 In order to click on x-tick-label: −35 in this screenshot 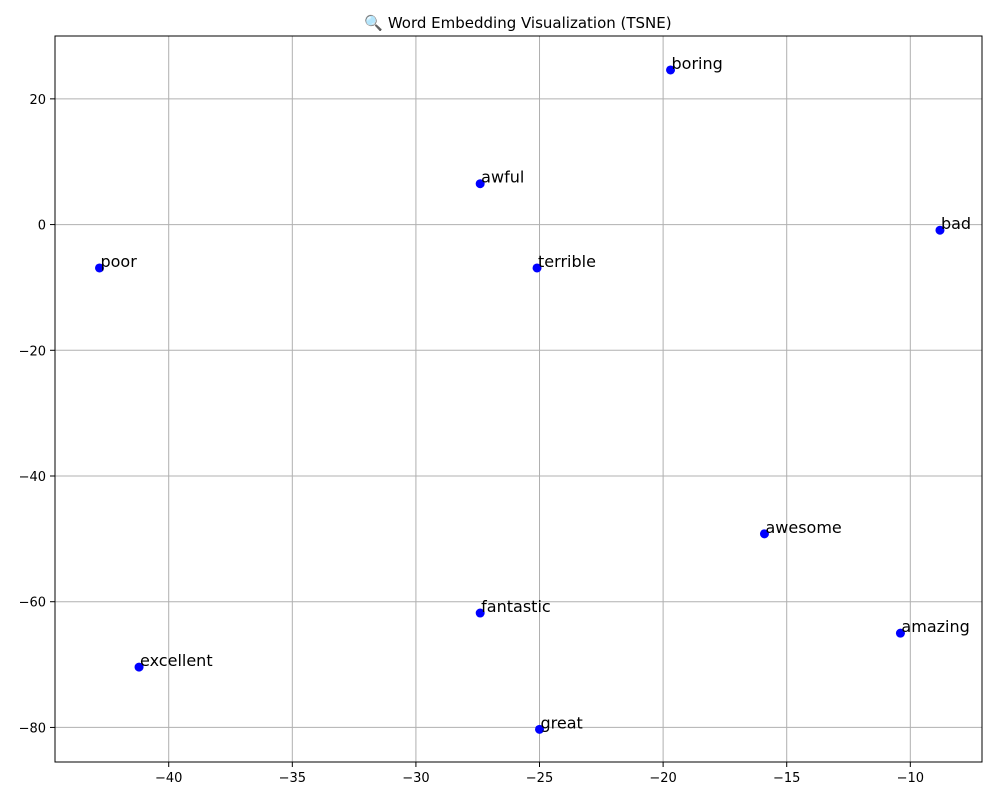, I will do `click(292, 778)`.